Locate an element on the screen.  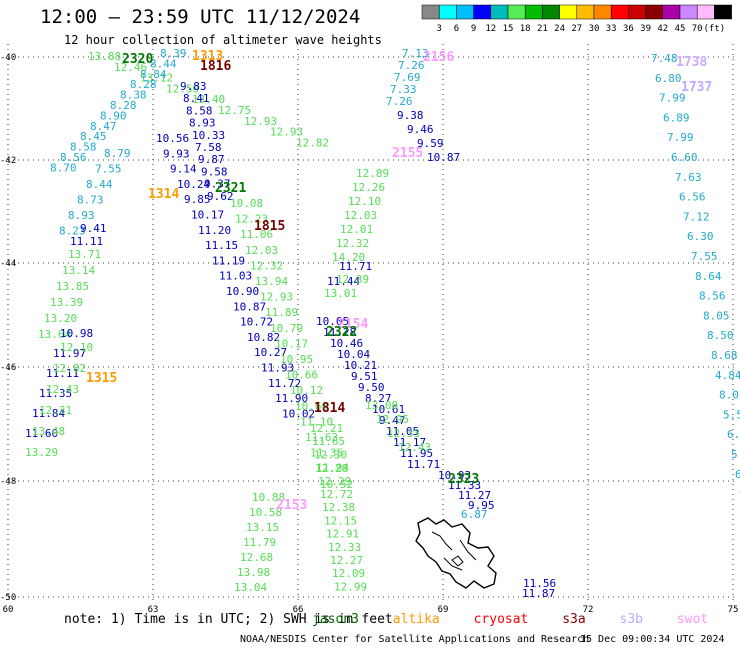
color-scale-label: 9 is located at coordinates (473, 29).